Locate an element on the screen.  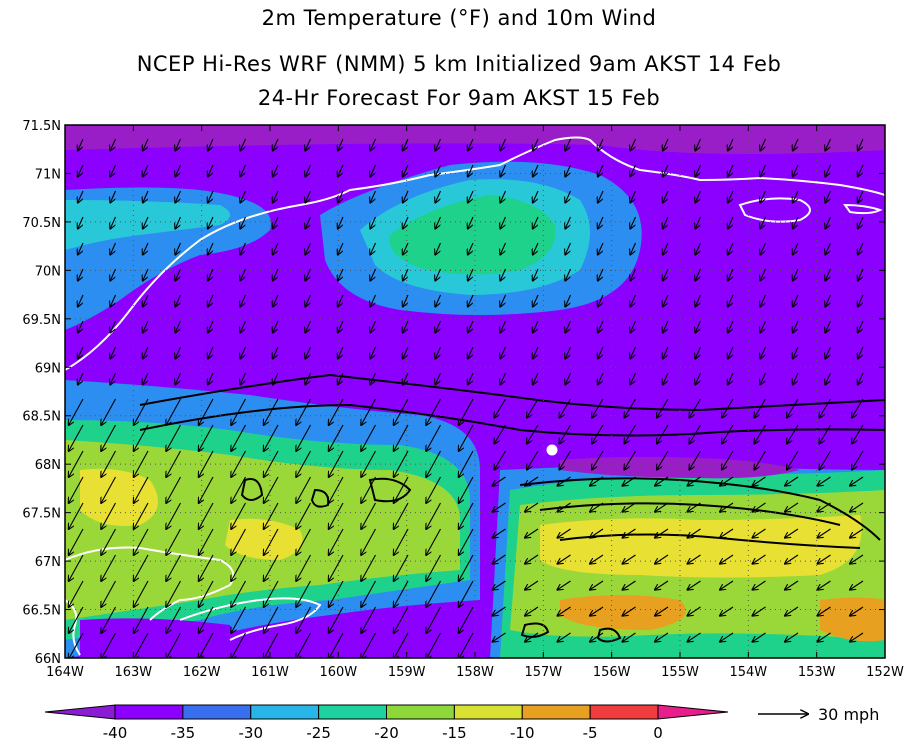
lat-tick-label: 67.5N is located at coordinates (41, 514).